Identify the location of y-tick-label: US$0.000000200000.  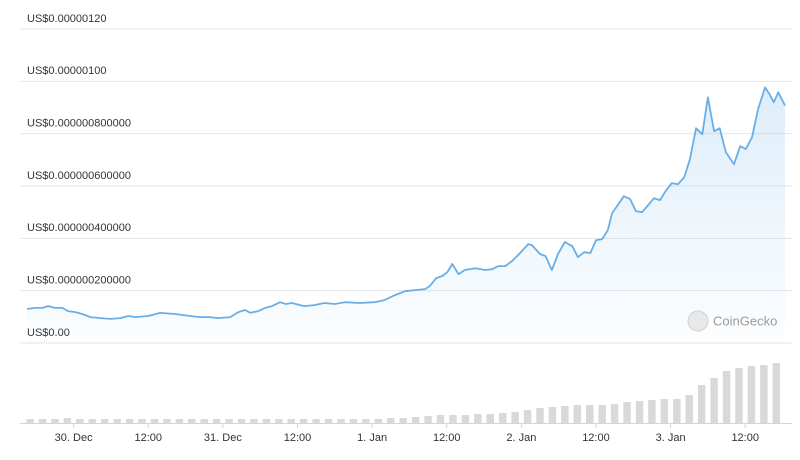
(79, 281).